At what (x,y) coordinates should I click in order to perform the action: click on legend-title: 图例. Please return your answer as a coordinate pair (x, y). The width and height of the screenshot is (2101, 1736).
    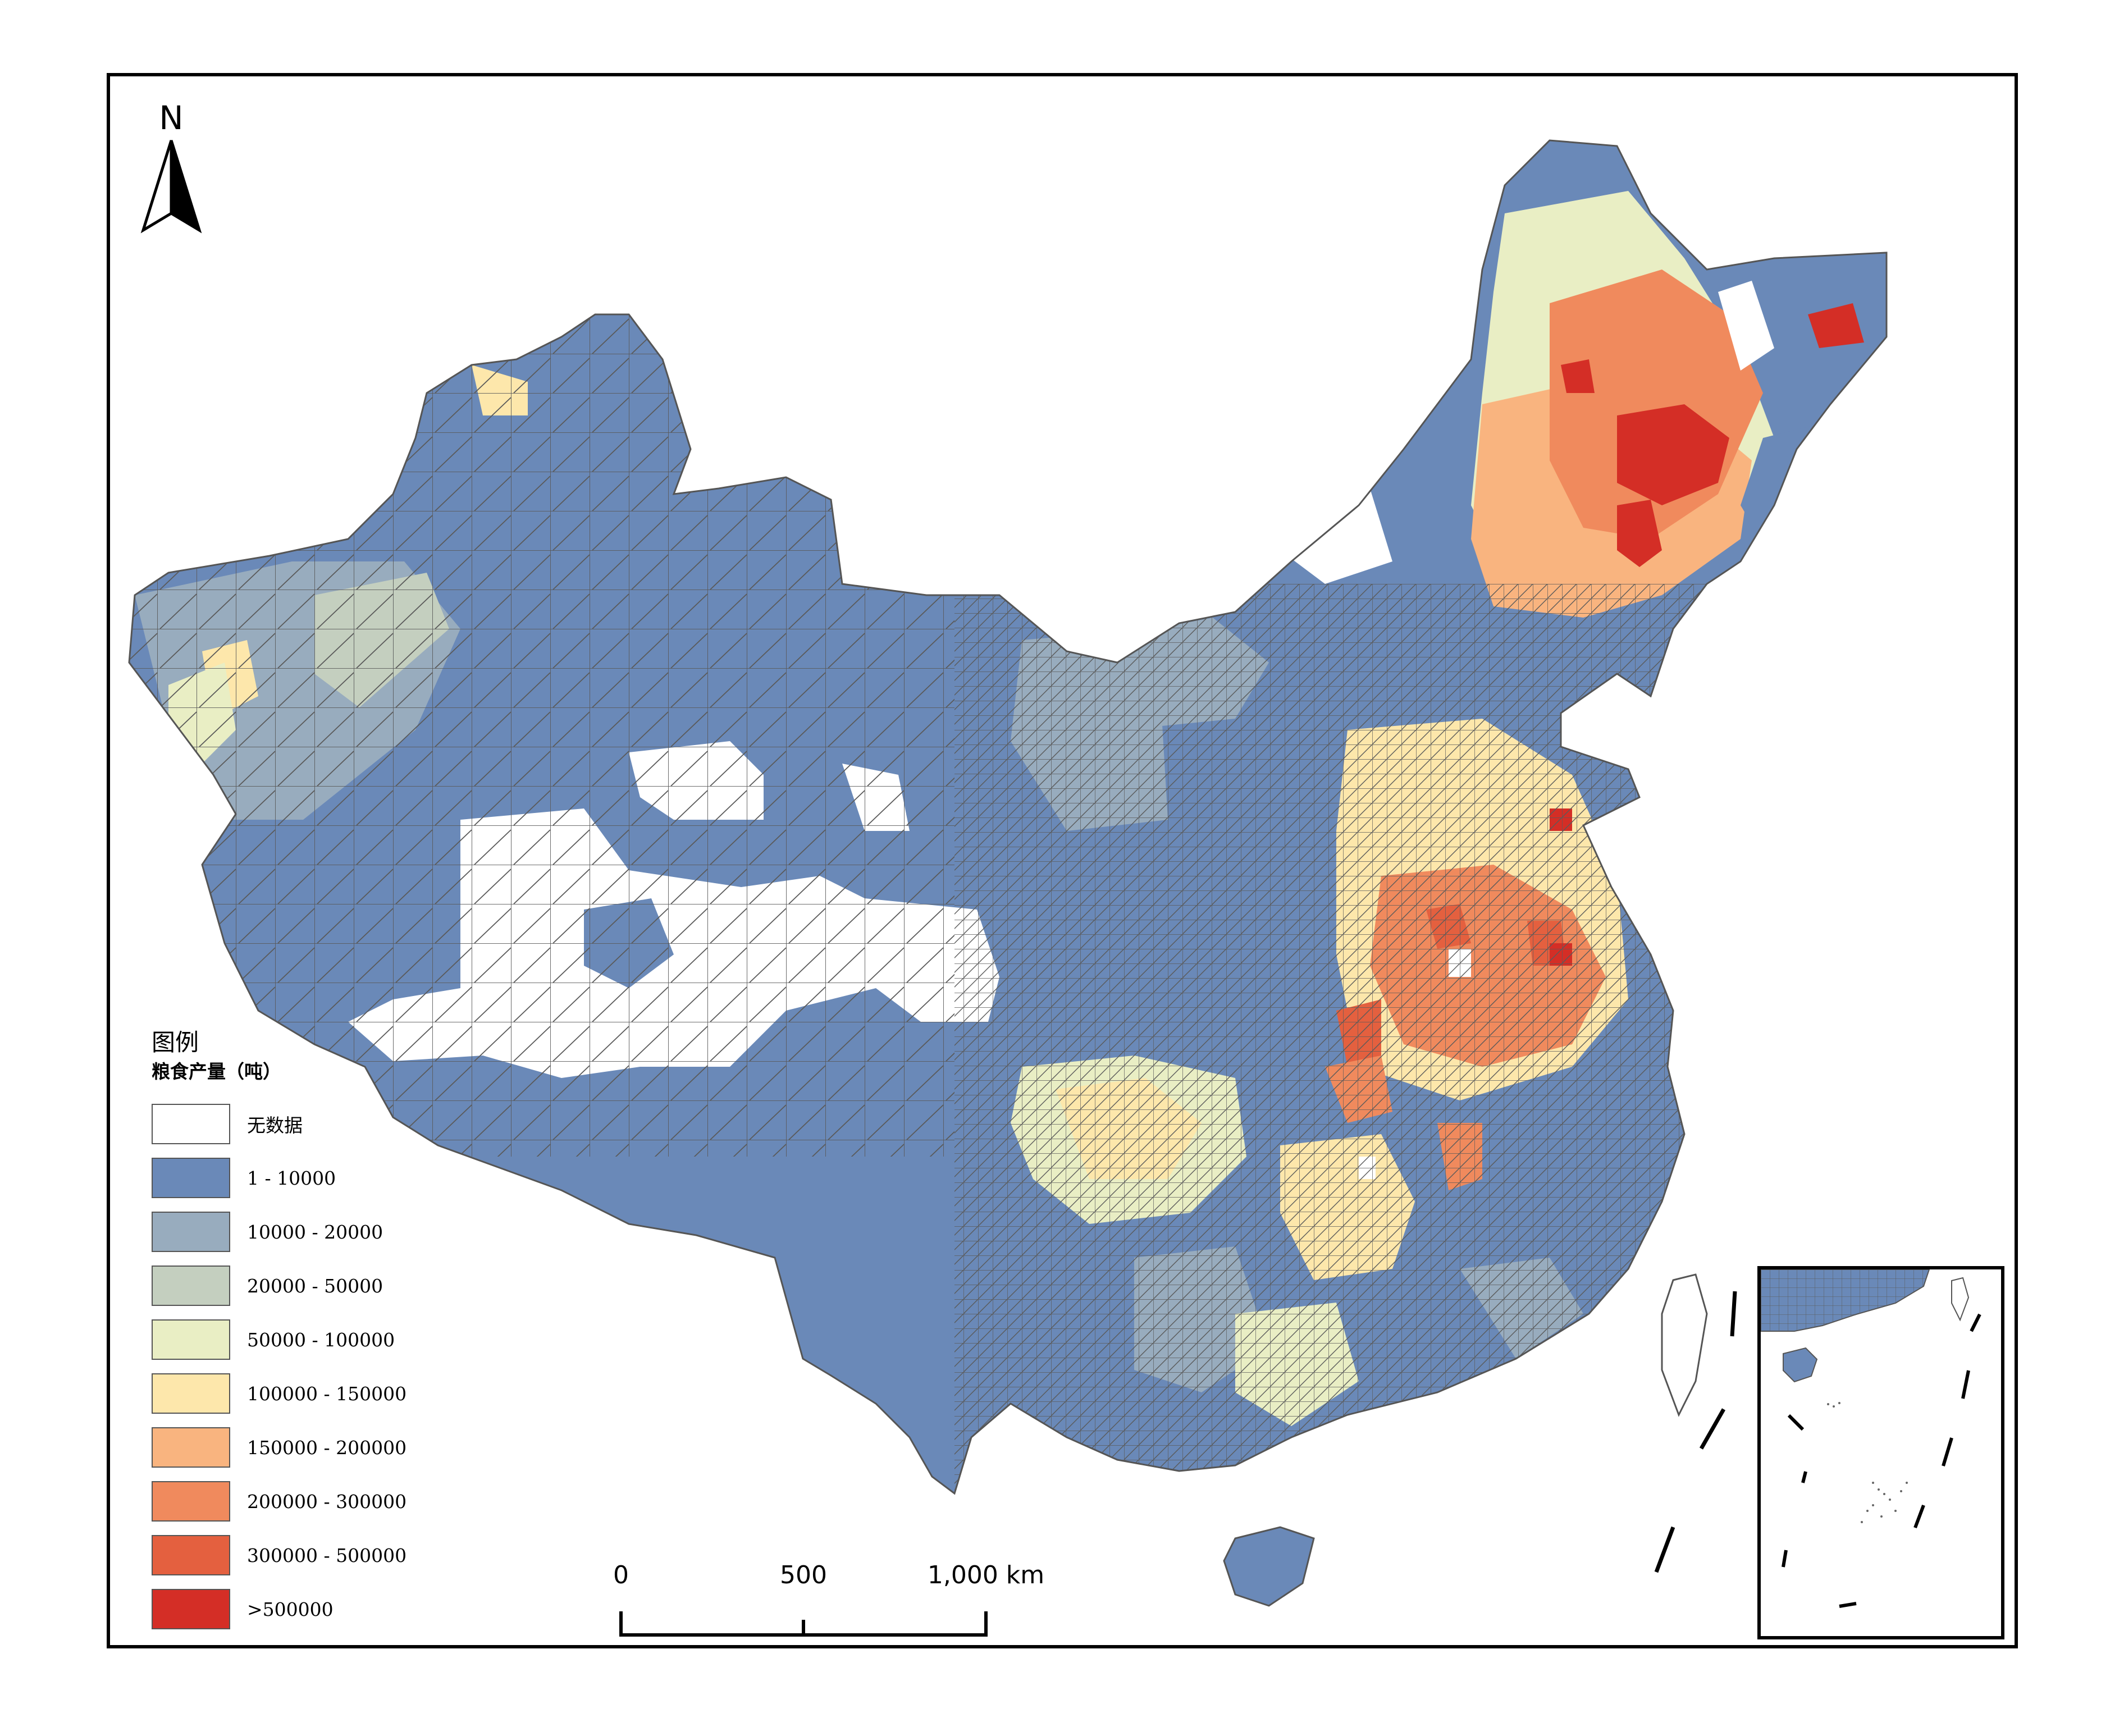
    Looking at the image, I should click on (175, 1042).